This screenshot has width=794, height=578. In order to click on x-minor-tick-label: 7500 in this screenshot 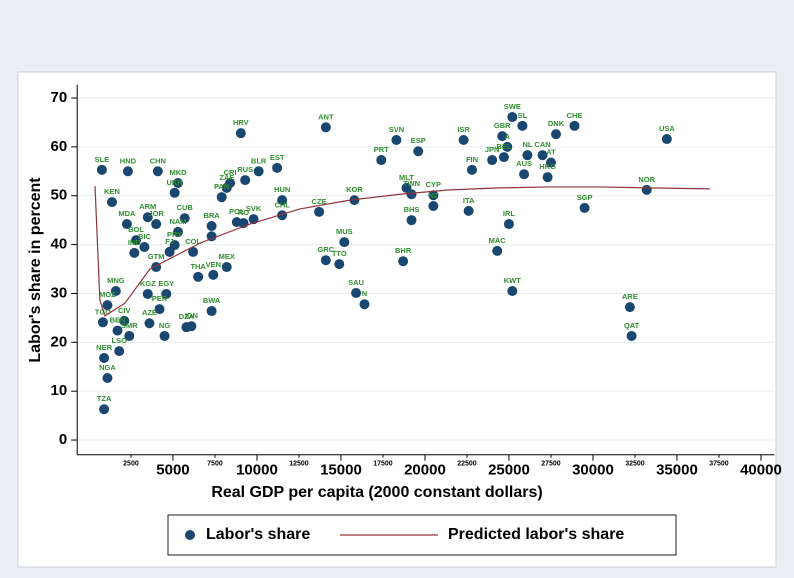, I will do `click(215, 464)`.